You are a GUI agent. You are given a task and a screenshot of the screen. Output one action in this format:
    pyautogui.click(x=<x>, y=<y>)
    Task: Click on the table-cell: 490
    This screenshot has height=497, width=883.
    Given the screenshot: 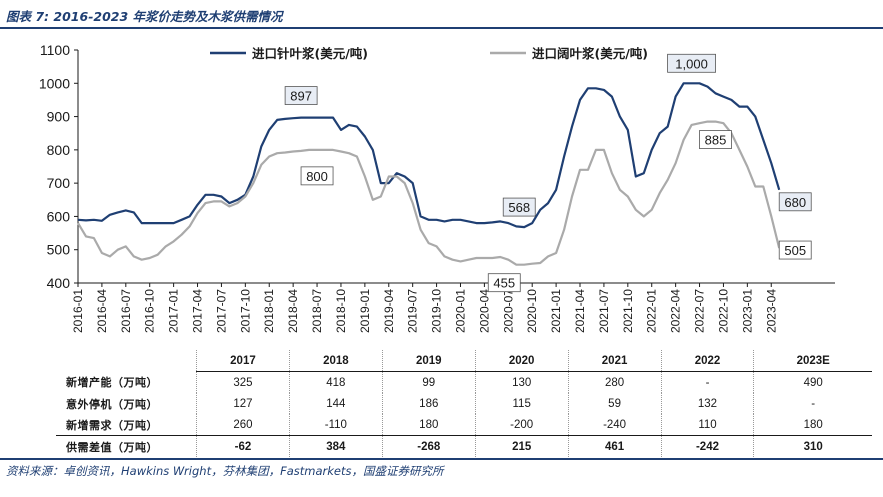 What is the action you would take?
    pyautogui.click(x=812, y=382)
    